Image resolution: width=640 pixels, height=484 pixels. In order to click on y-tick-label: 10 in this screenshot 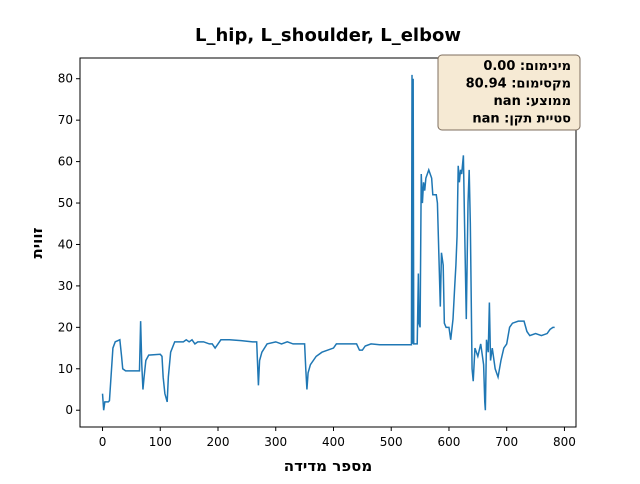, I will do `click(65, 369)`.